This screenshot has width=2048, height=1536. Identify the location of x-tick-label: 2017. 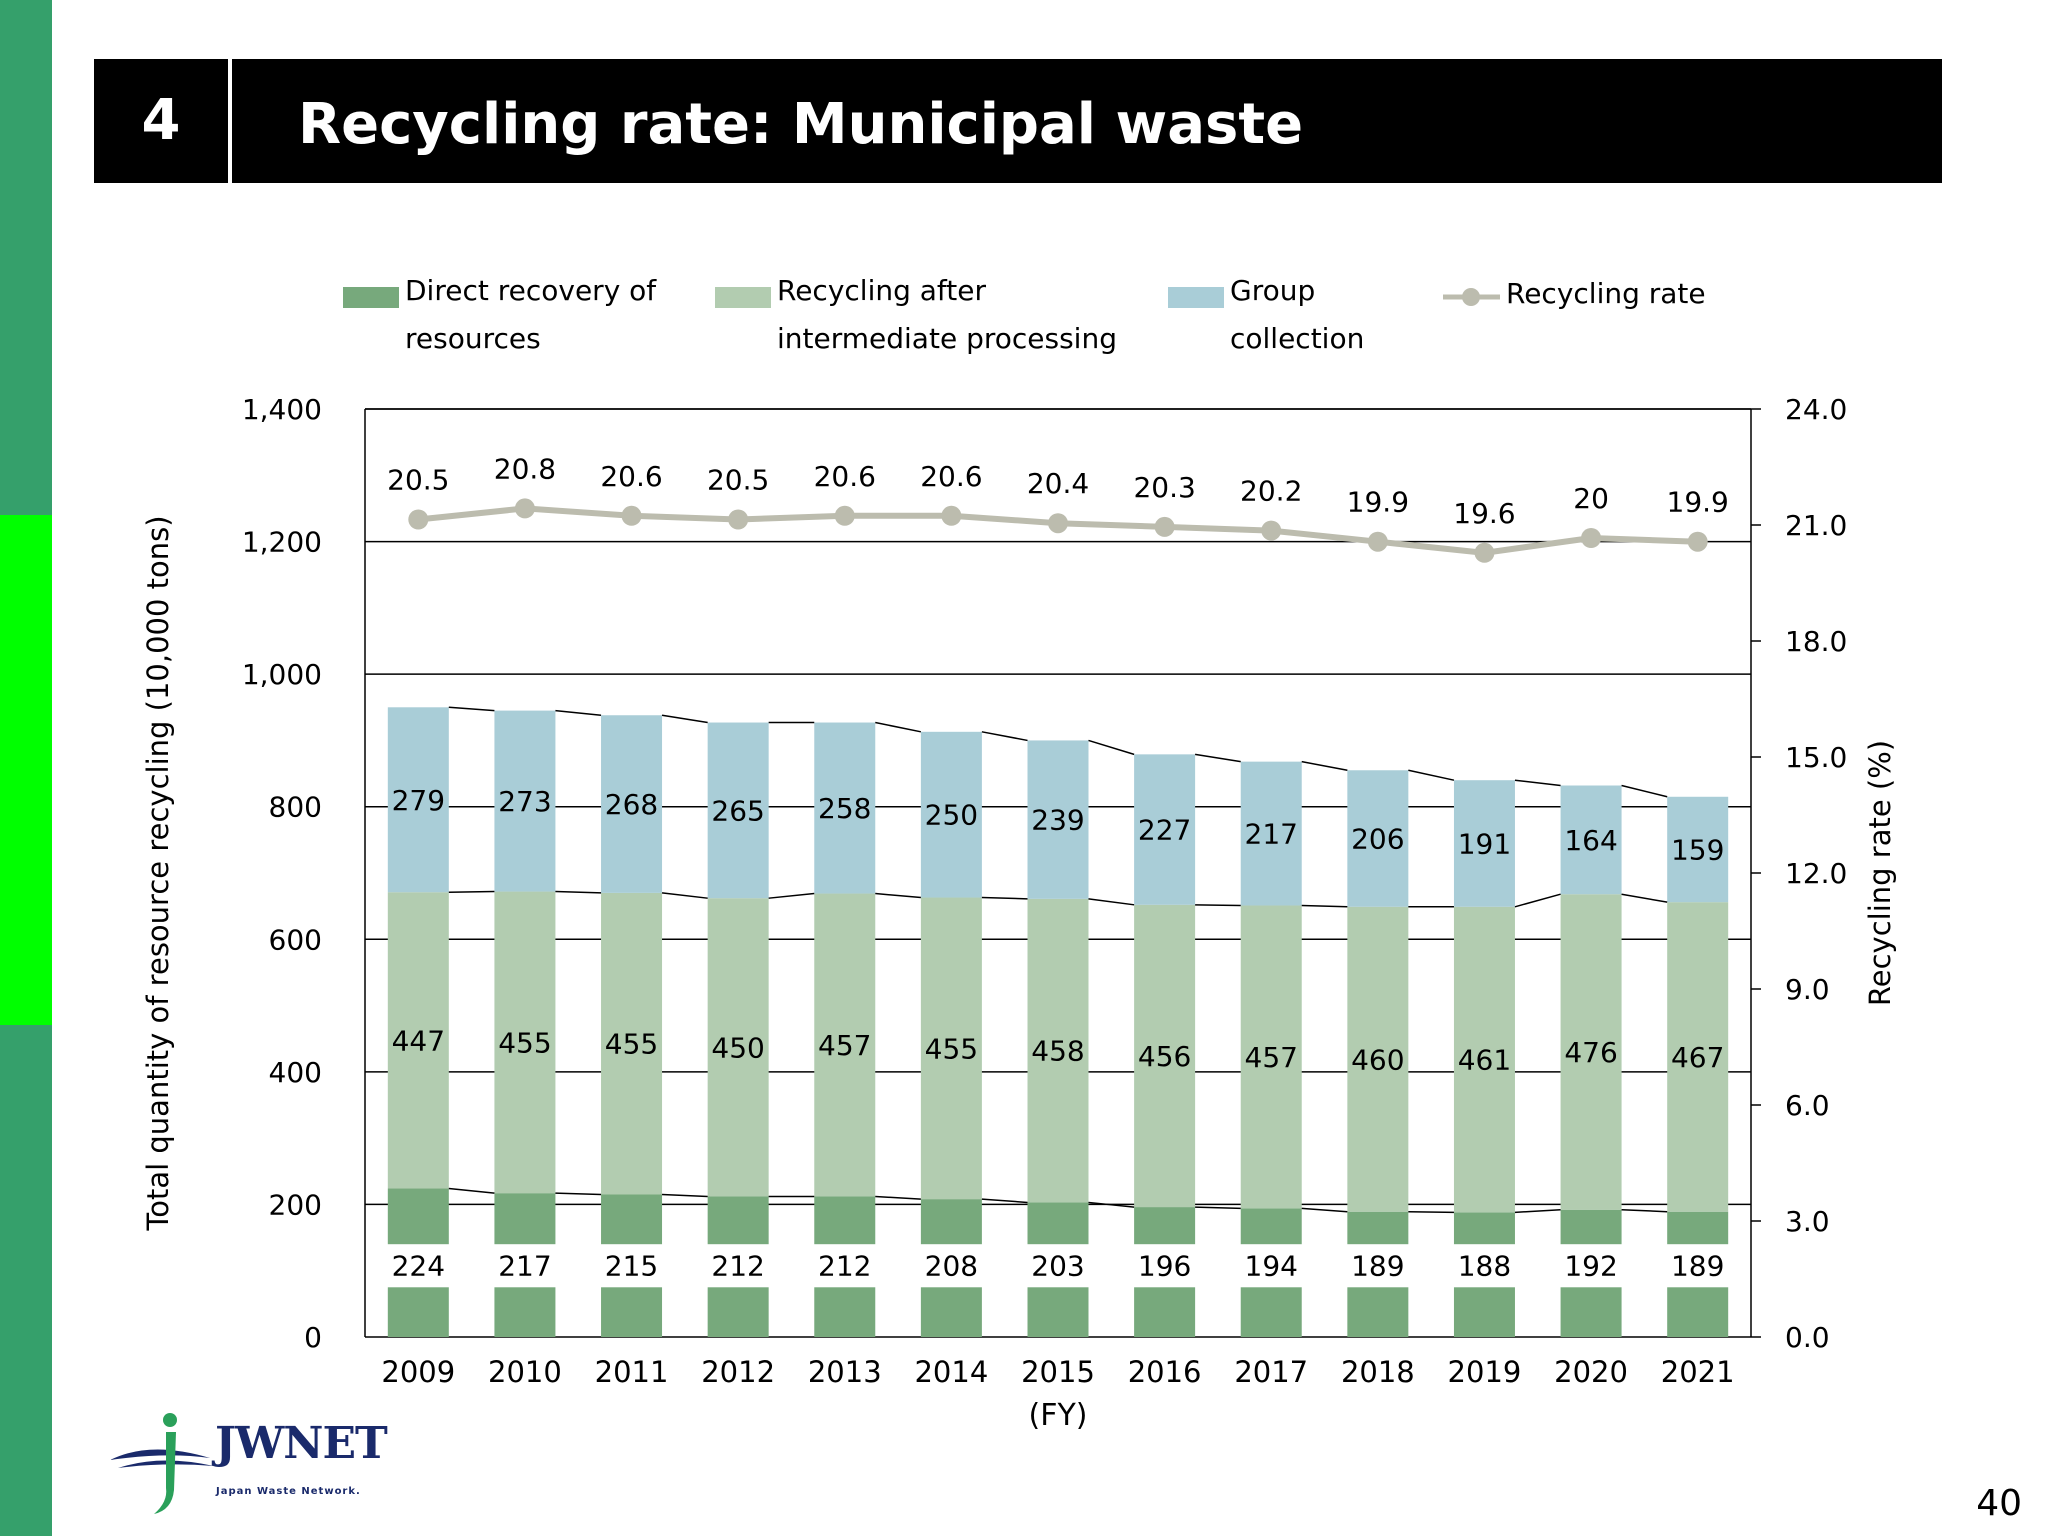
(1271, 1372).